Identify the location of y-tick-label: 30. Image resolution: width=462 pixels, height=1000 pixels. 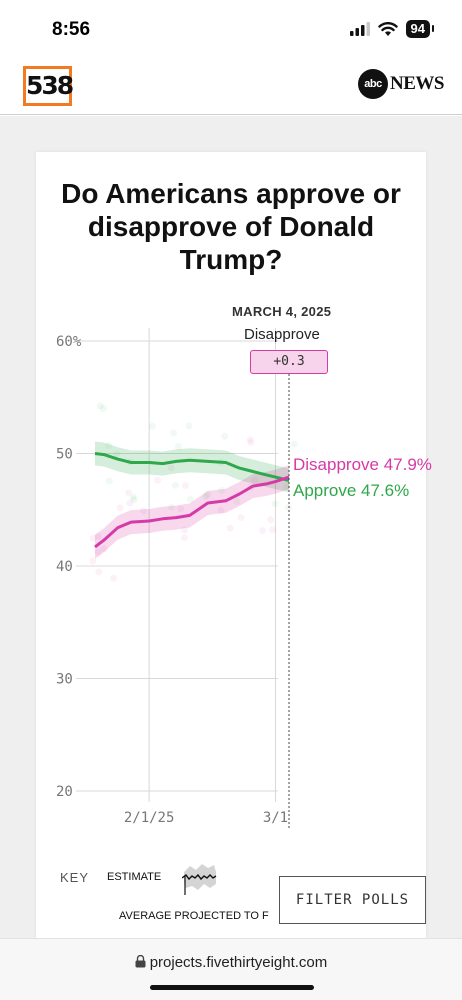
(64, 680).